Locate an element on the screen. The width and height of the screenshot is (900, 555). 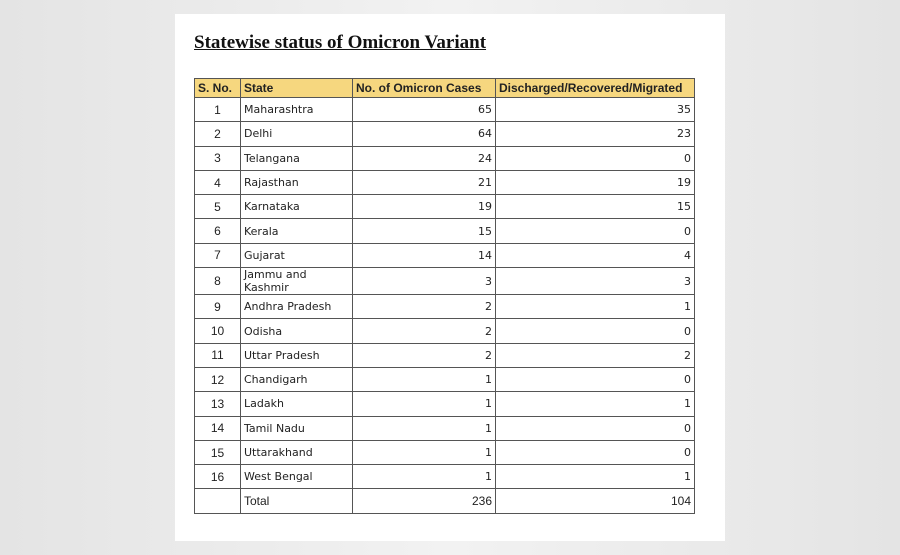
discharged: 19 is located at coordinates (595, 182).